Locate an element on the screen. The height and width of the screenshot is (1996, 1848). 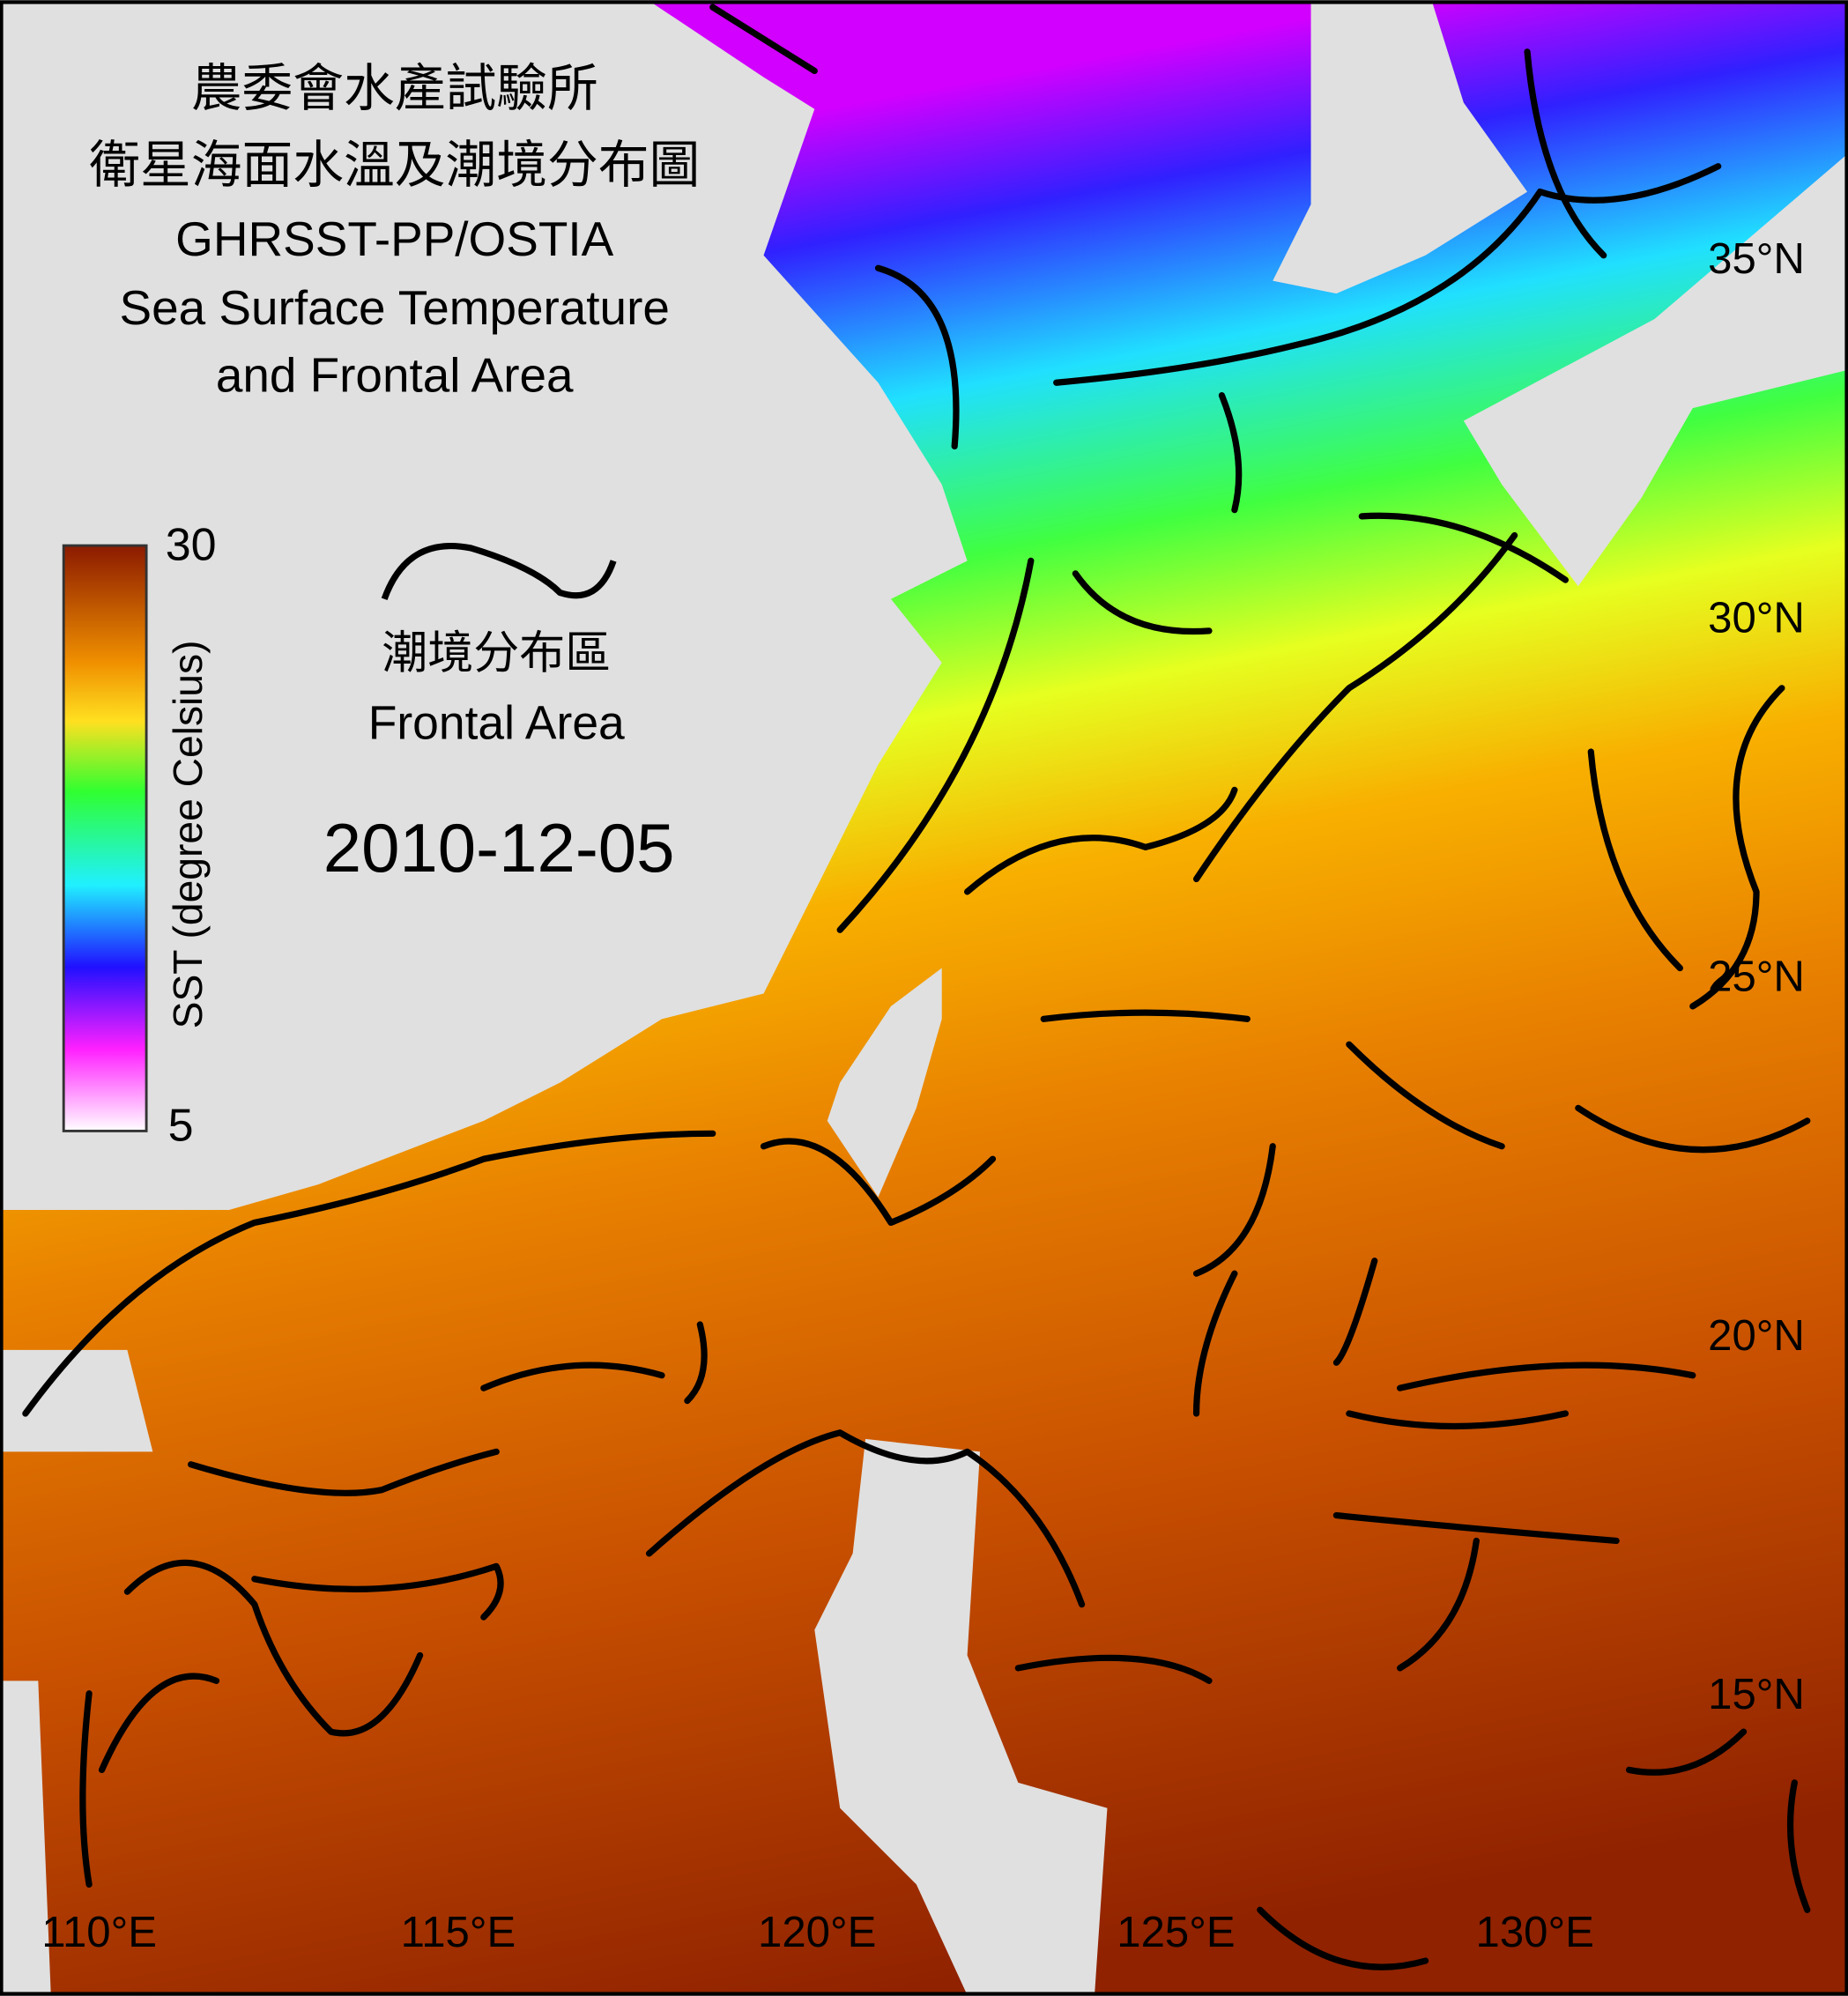
title-line: 衛星海面水溫及潮境分布圖 is located at coordinates (395, 165).